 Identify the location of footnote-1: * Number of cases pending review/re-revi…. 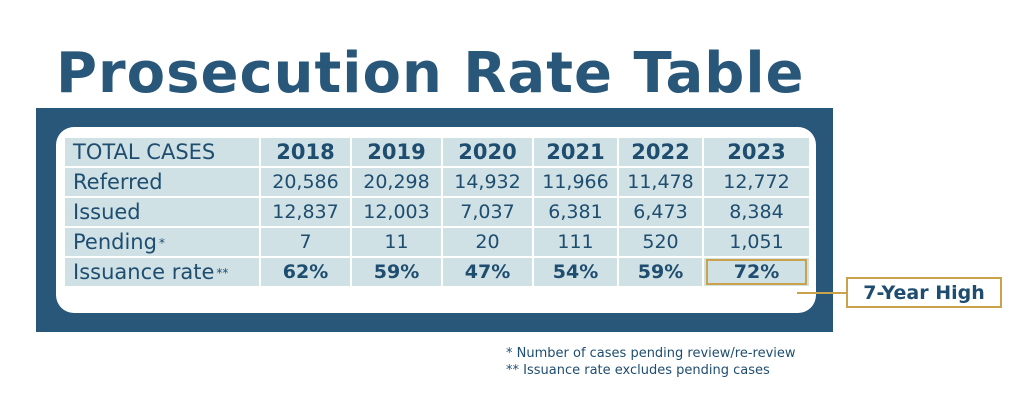
(651, 353).